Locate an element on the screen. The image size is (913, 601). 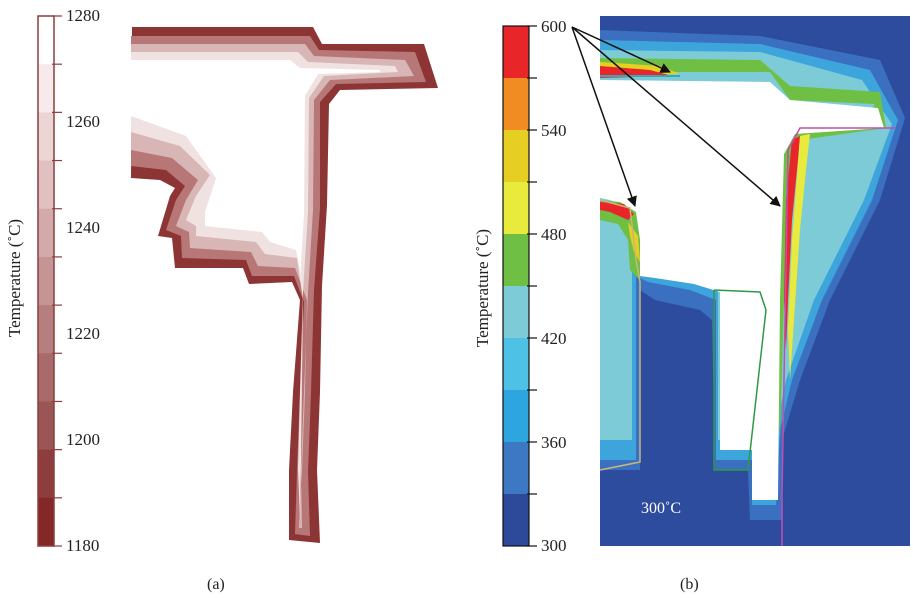
mold-outline-center is located at coordinates (740, 380).